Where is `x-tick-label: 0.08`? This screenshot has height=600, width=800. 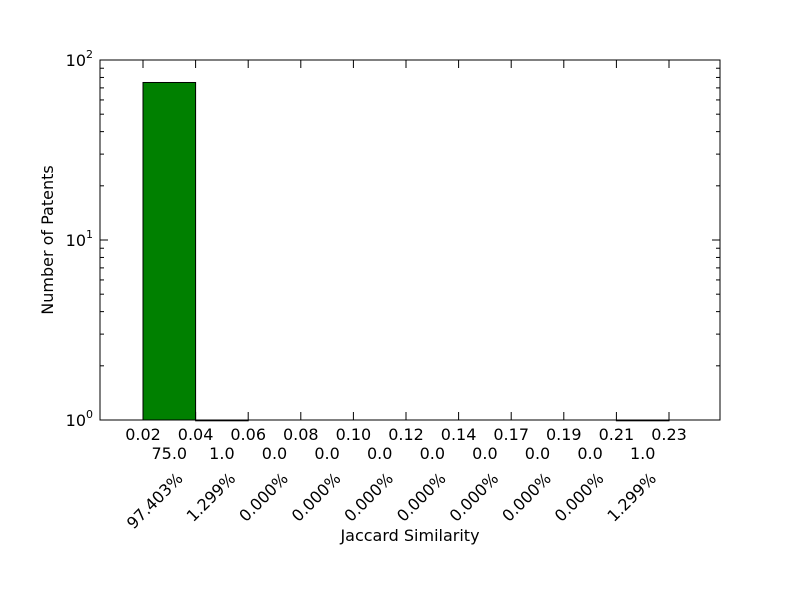
x-tick-label: 0.08 is located at coordinates (301, 434).